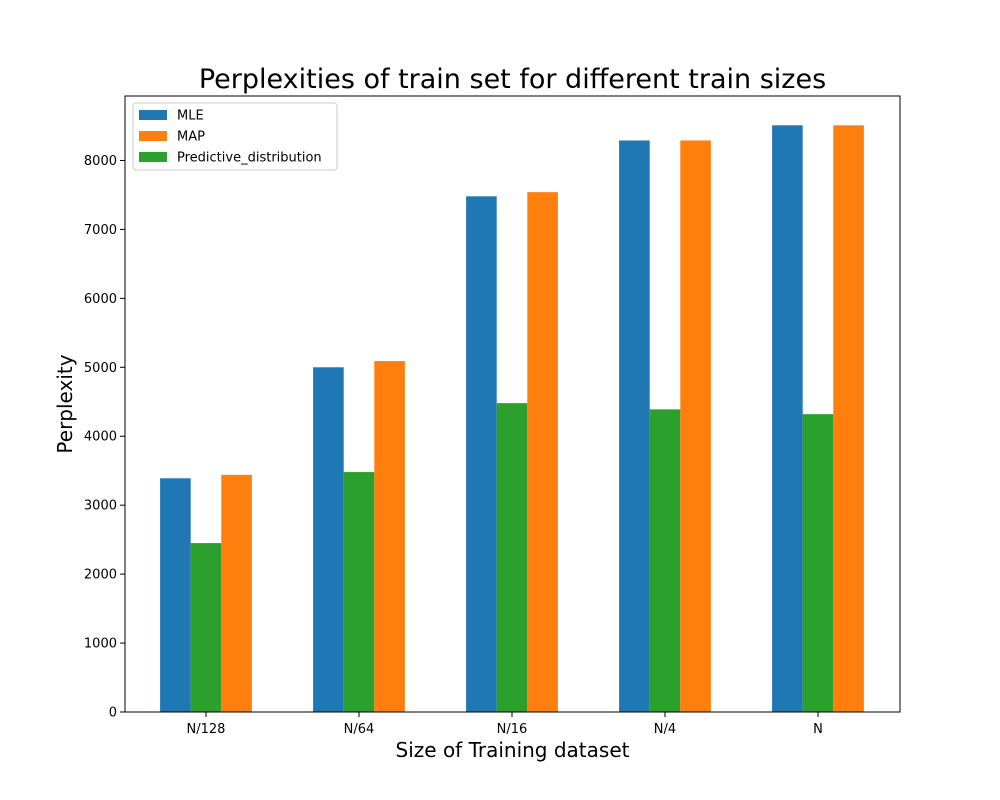 The image size is (1000, 800). Describe the element at coordinates (848, 419) in the screenshot. I see `bar-map-n` at that location.